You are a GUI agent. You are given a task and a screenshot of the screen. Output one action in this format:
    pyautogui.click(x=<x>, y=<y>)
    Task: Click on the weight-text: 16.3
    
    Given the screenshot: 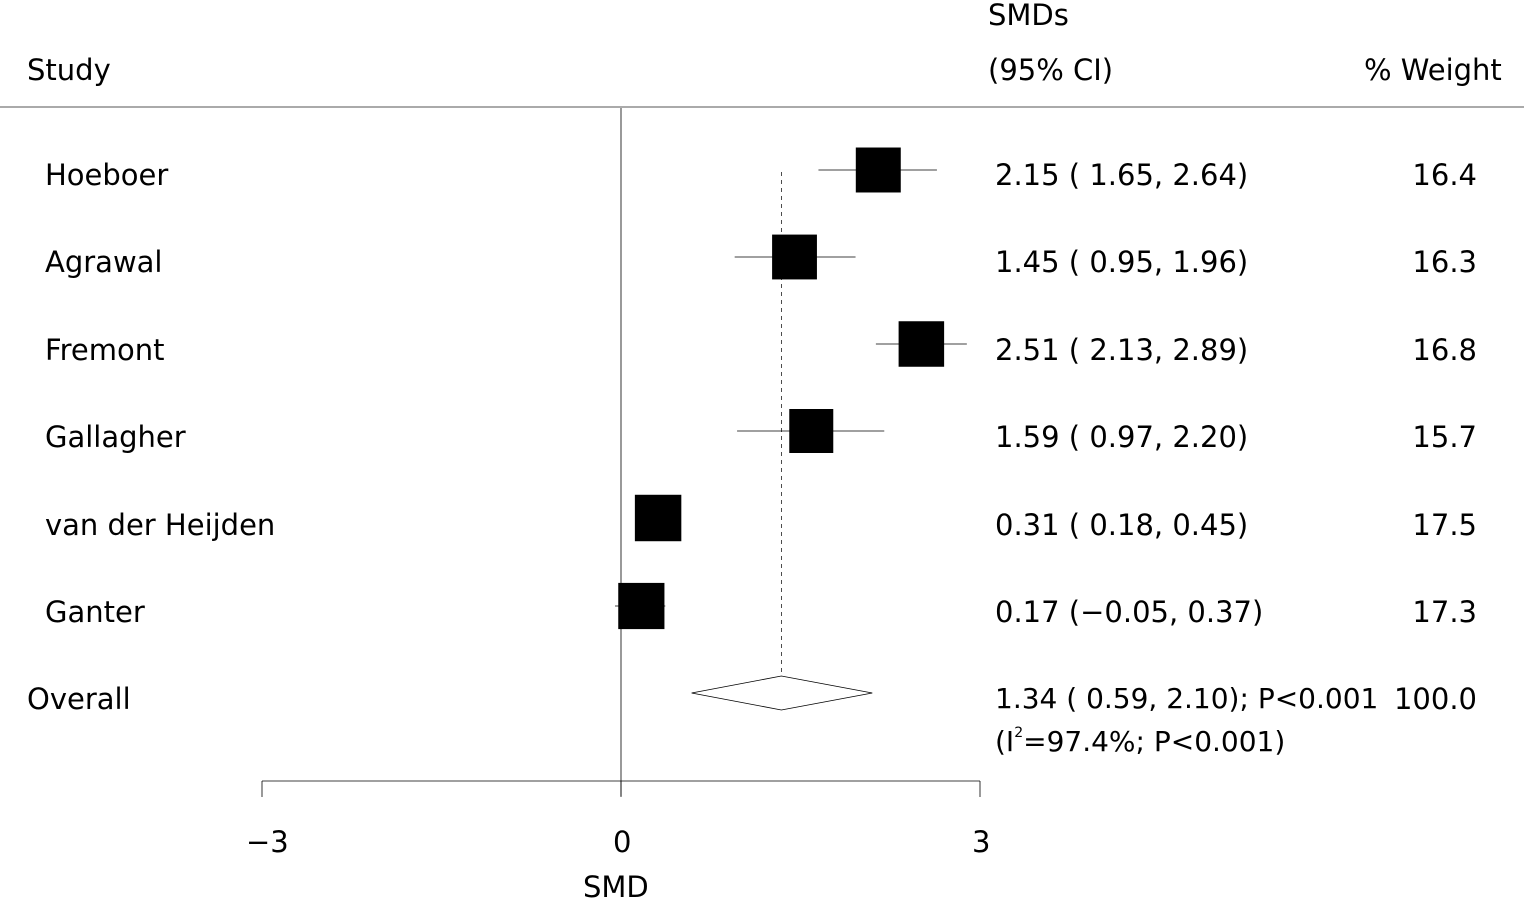 What is the action you would take?
    pyautogui.click(x=1444, y=262)
    